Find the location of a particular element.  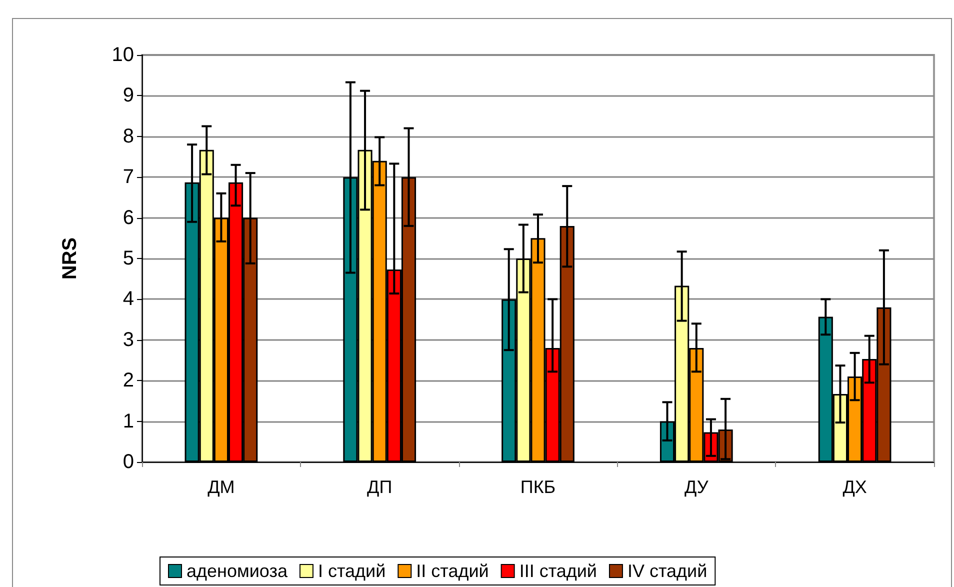

y-axis-title: NRS is located at coordinates (70, 258).